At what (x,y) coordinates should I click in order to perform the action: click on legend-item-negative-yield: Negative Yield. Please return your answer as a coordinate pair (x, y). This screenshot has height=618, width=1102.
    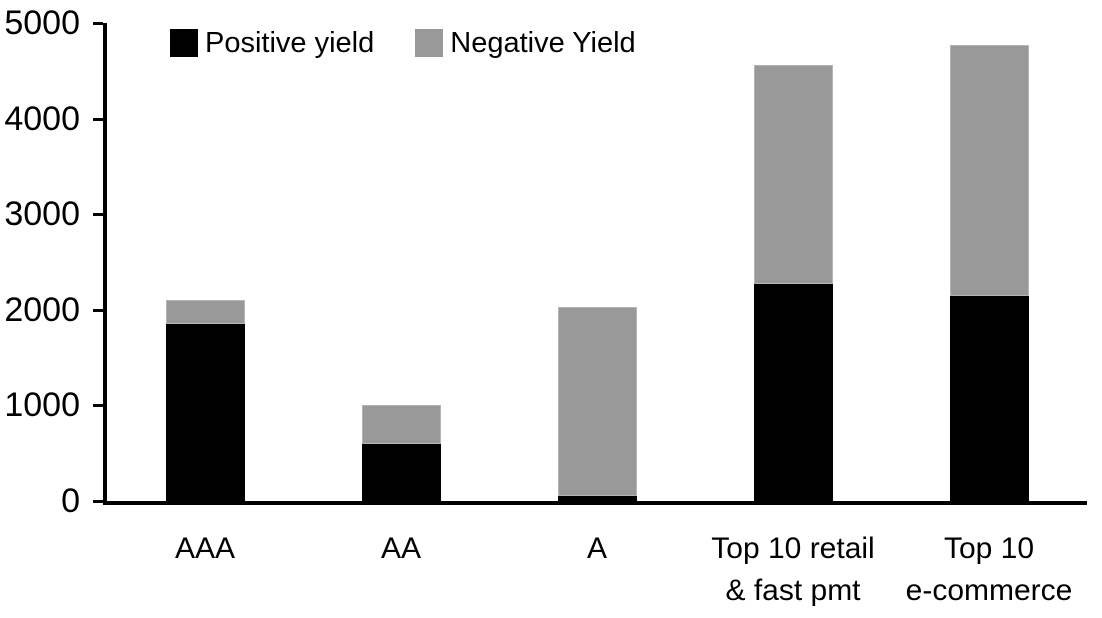
    Looking at the image, I should click on (525, 43).